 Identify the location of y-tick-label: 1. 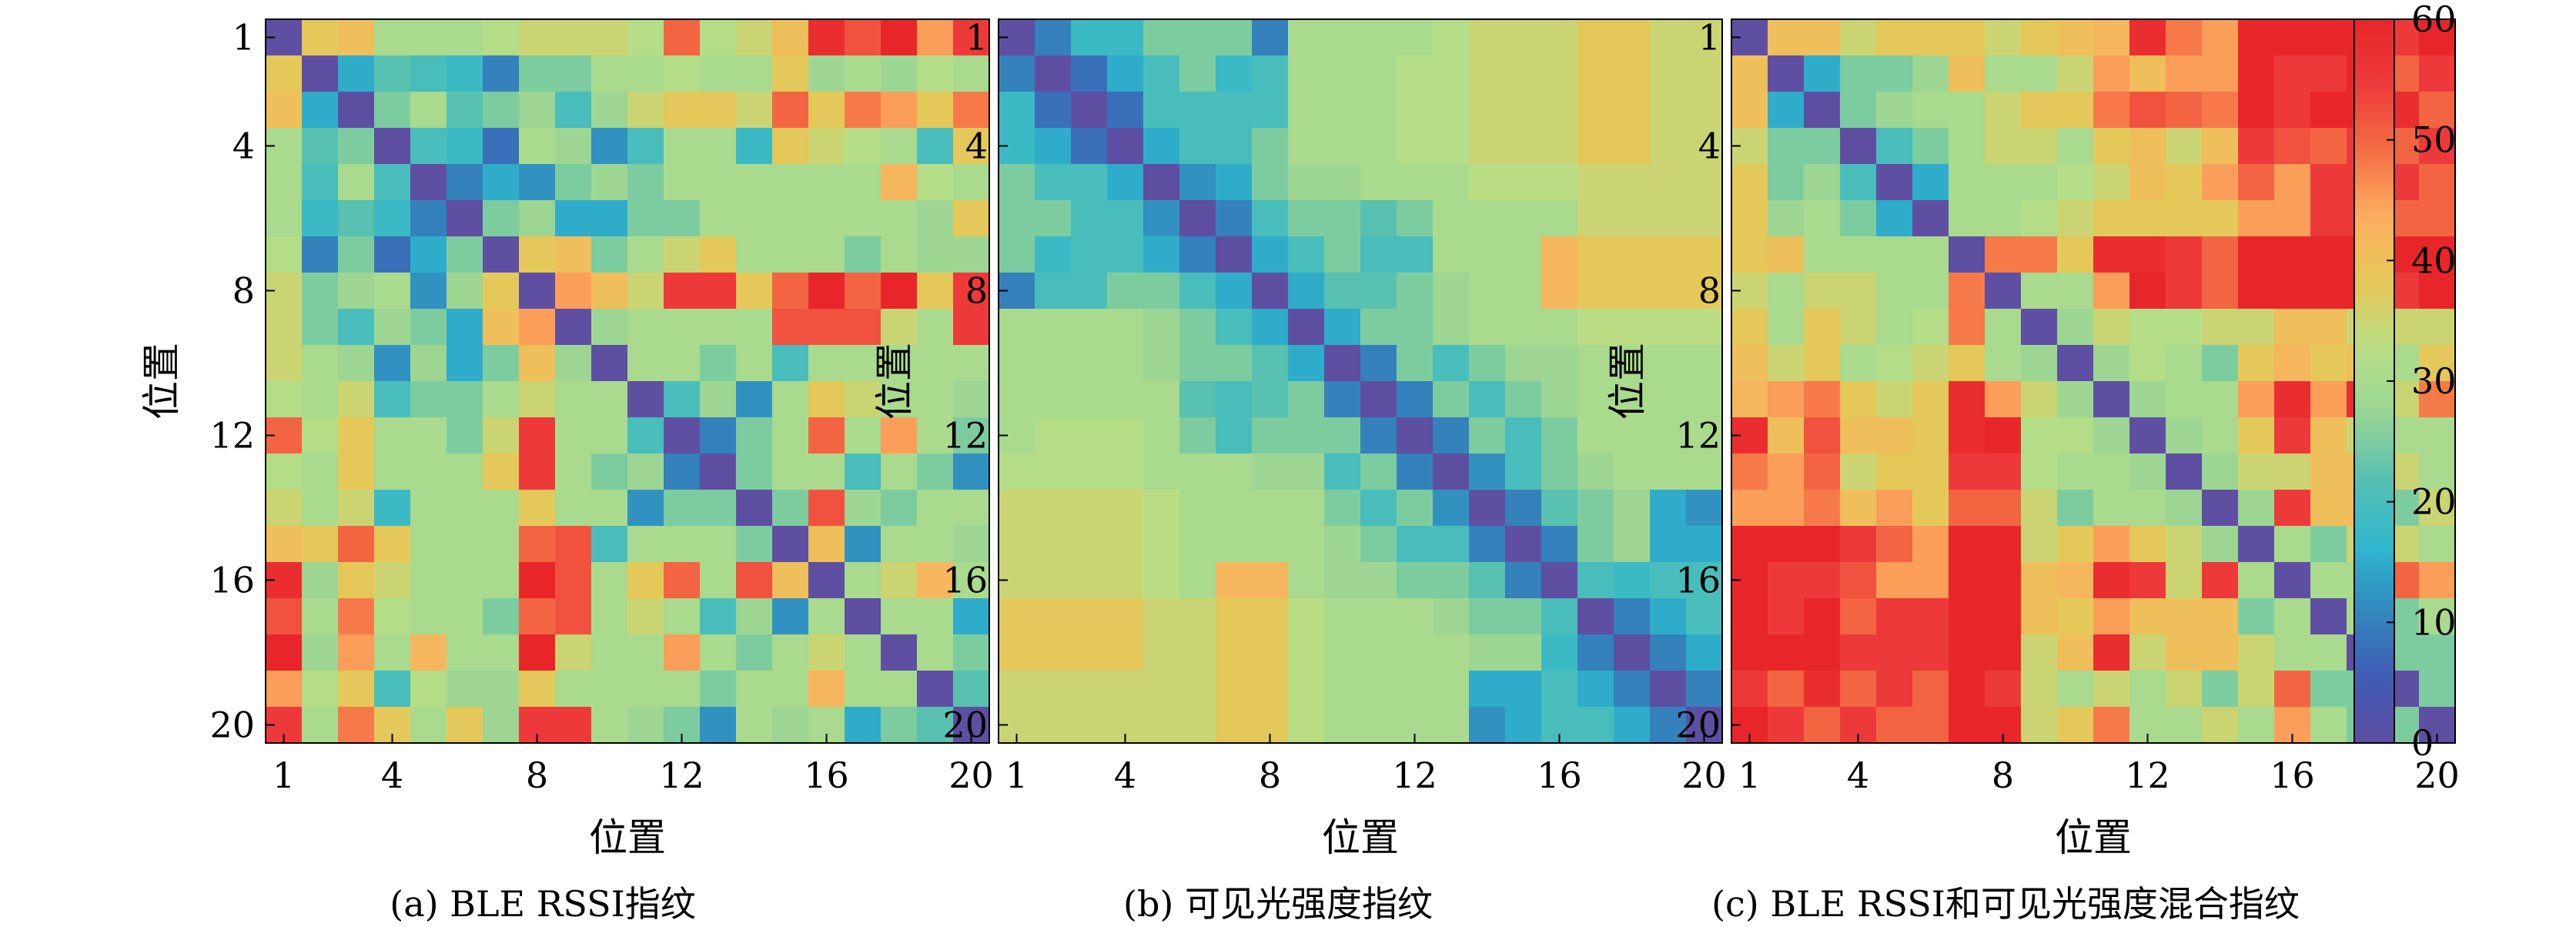
(976, 38).